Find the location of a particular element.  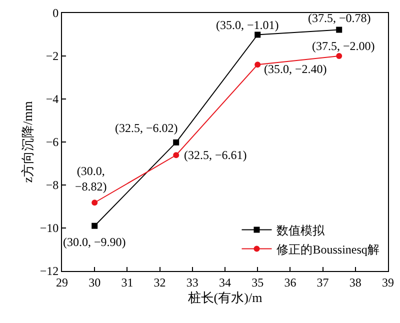

annotation: (30.0, −8.82) is located at coordinates (91, 179).